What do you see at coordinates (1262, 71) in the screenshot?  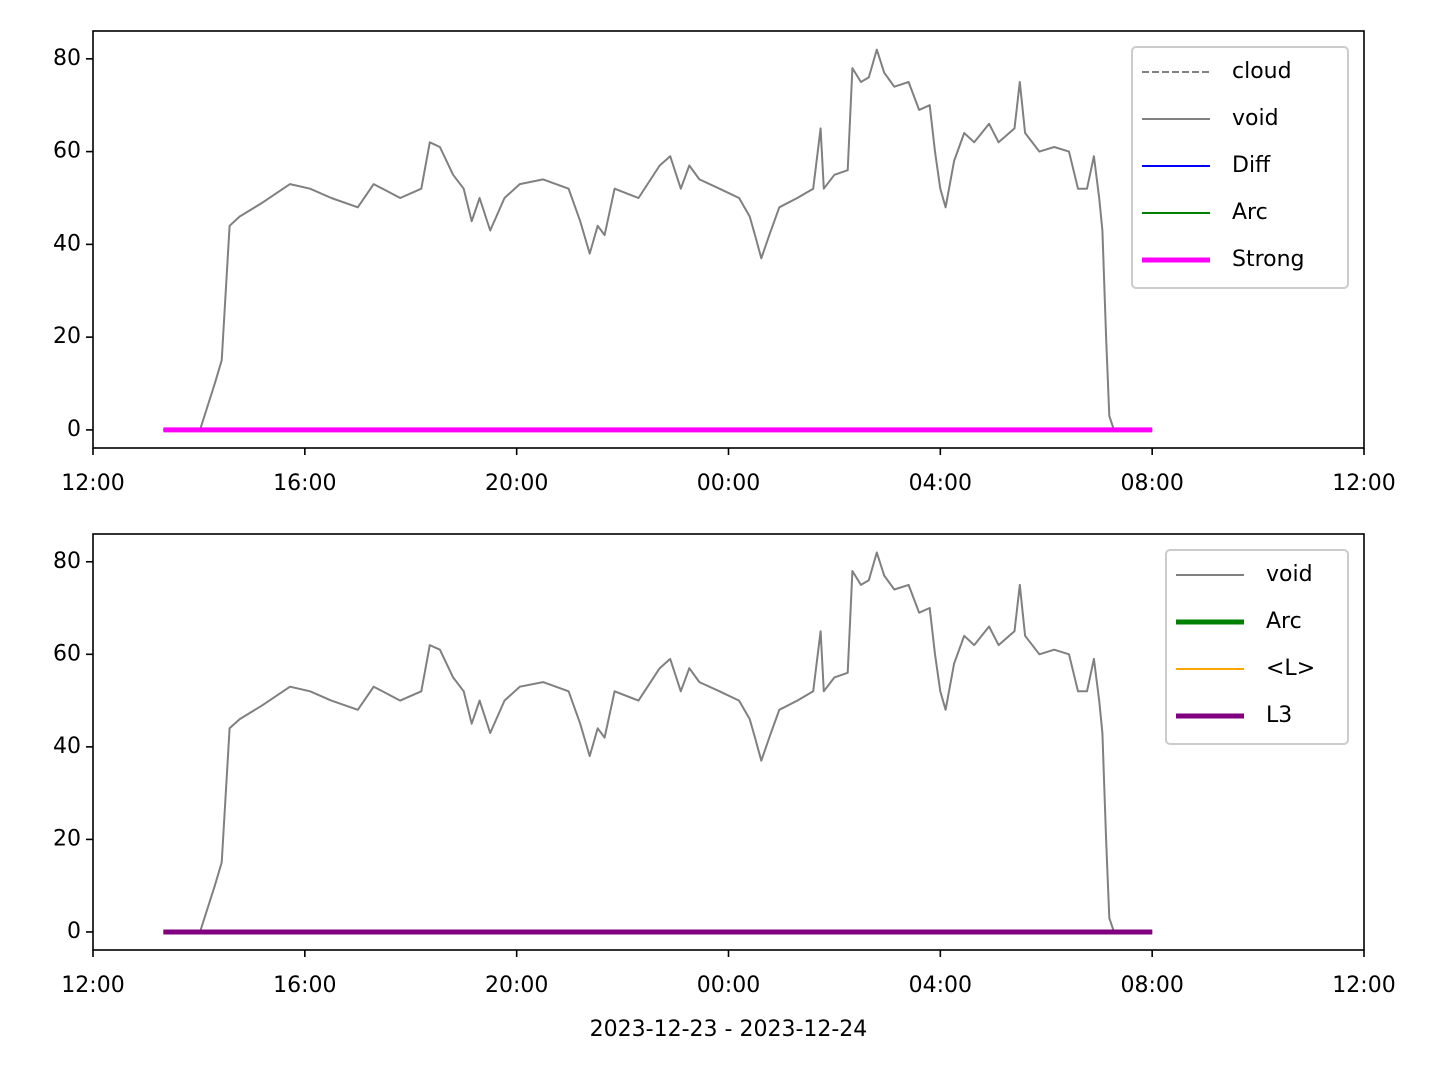 I see `legend-label: cloud` at bounding box center [1262, 71].